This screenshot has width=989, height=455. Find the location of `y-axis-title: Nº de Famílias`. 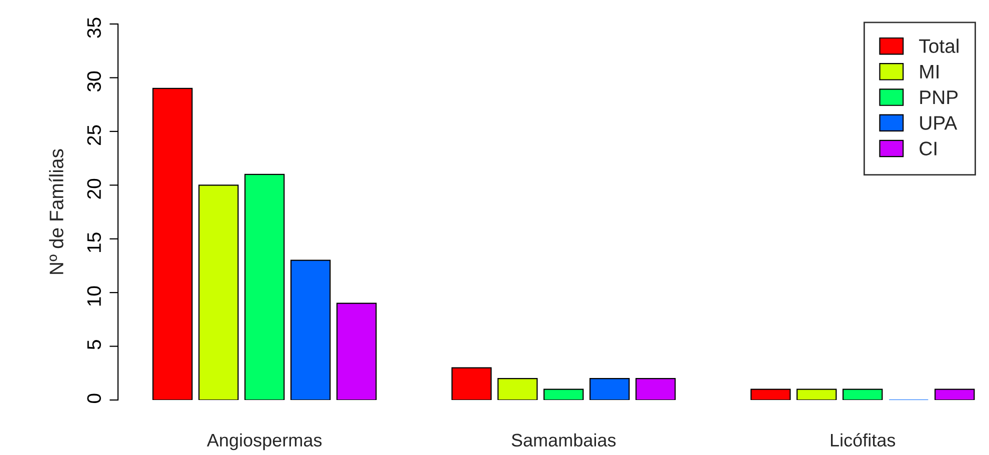

y-axis-title: Nº de Famílias is located at coordinates (56, 211).